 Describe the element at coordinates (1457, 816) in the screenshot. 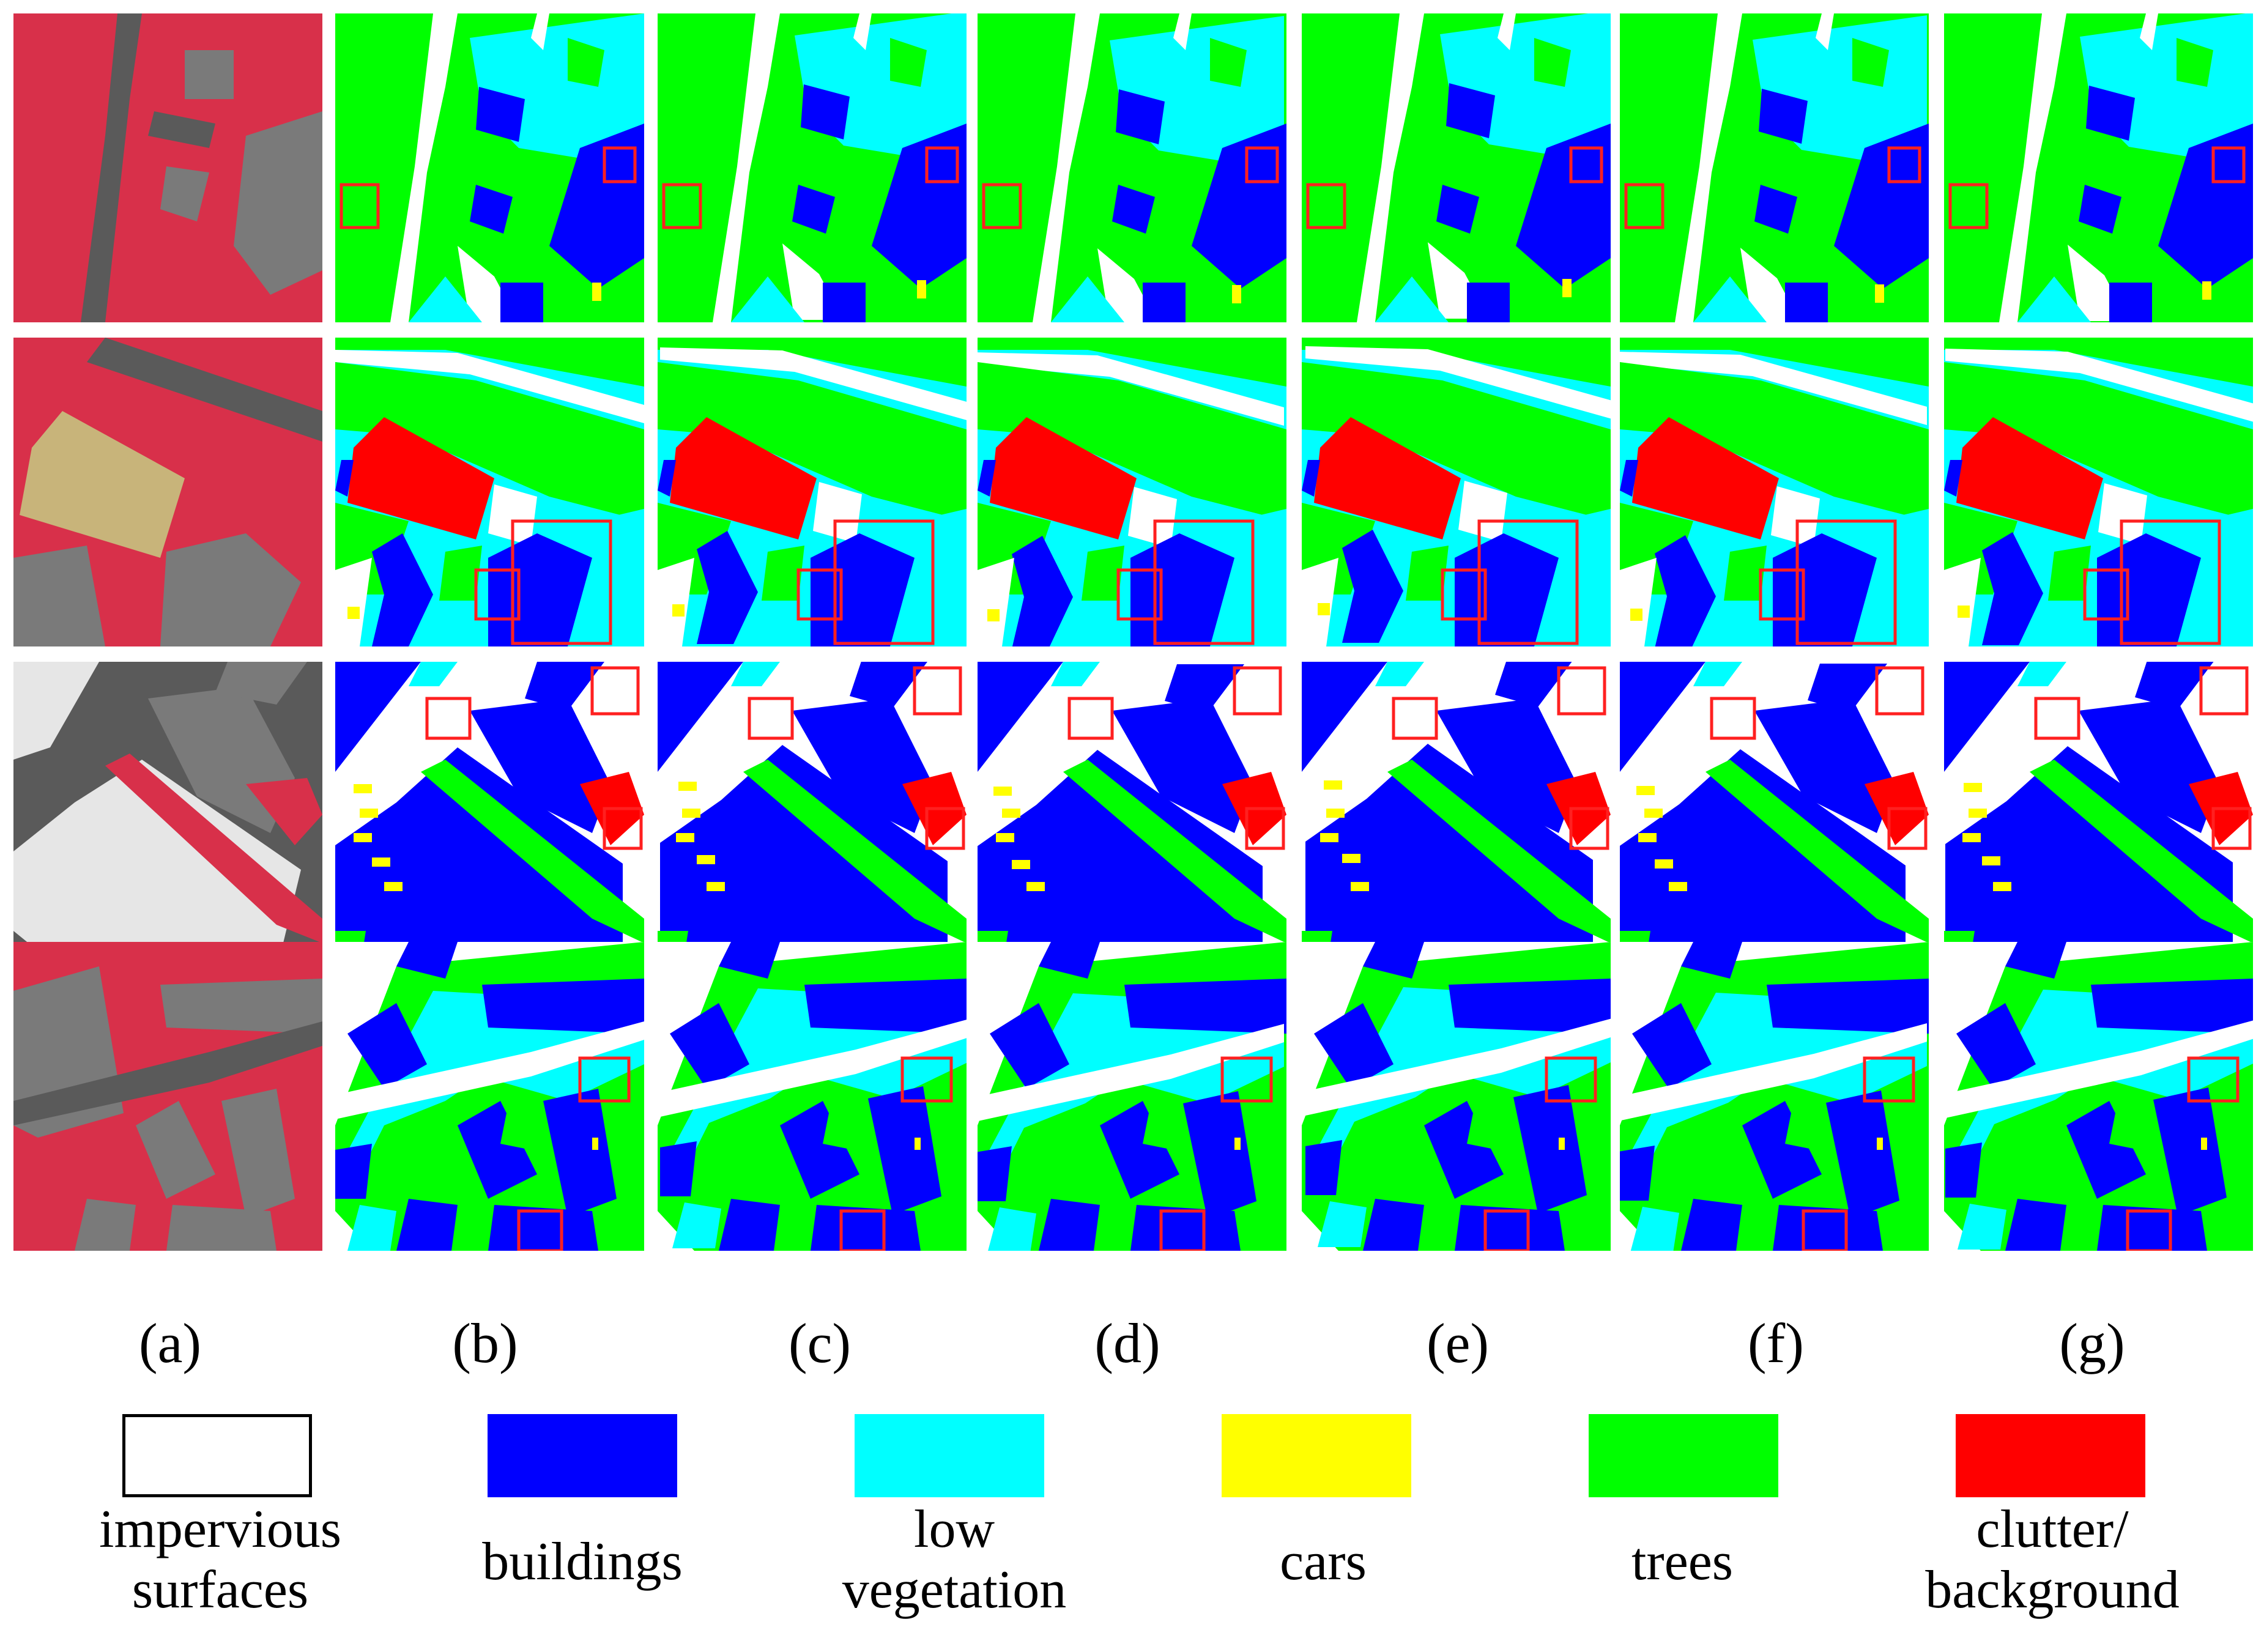

I see `segmentation-map-row-3-col-e` at that location.